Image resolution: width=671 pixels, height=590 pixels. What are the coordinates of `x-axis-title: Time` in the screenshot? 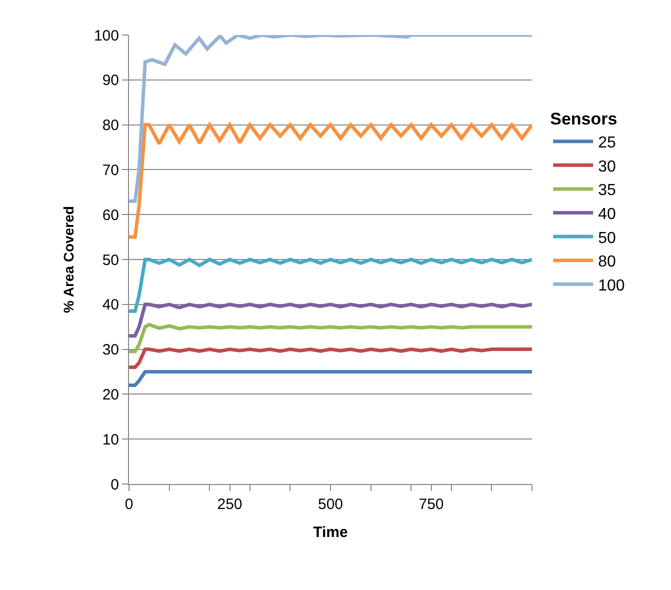 It's located at (330, 532).